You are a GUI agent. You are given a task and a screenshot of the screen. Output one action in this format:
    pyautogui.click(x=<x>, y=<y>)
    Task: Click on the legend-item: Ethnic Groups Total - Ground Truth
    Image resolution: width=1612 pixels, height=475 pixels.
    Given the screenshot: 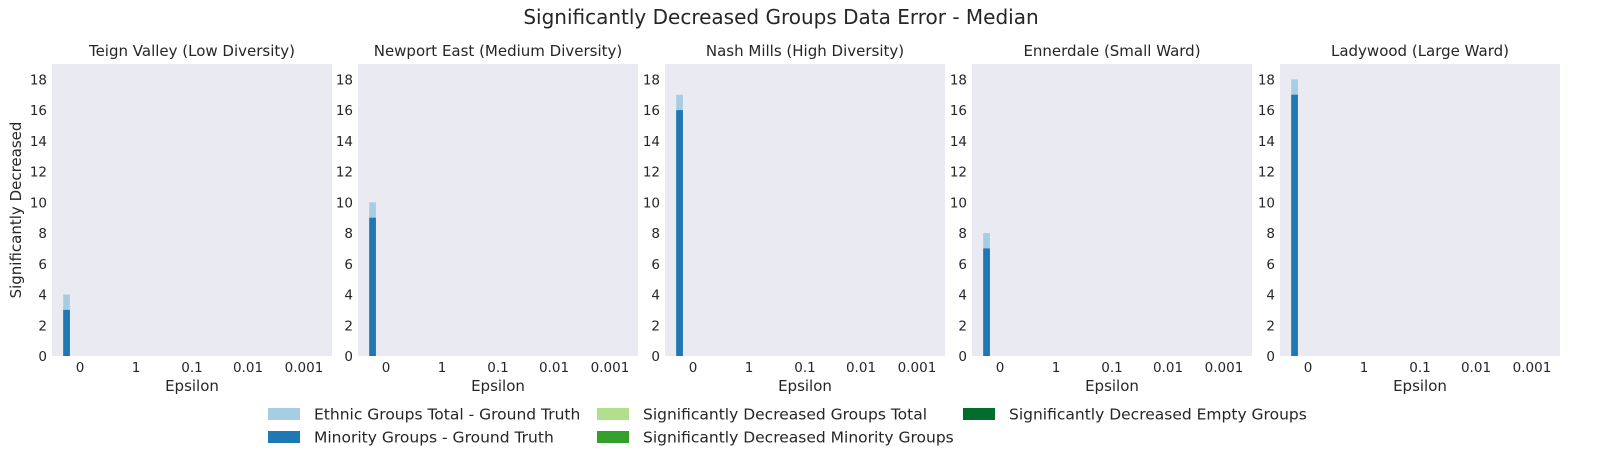 What is the action you would take?
    pyautogui.click(x=424, y=415)
    